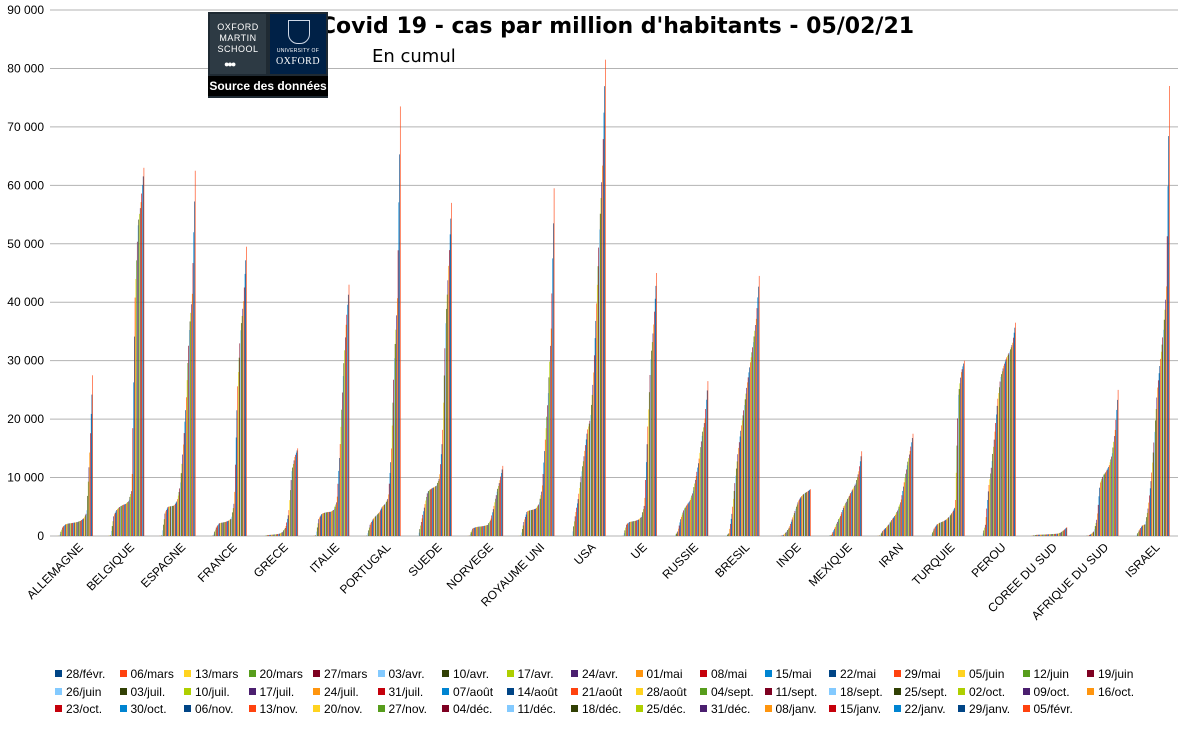  What do you see at coordinates (217, 674) in the screenshot?
I see `legend-label: 13/mars` at bounding box center [217, 674].